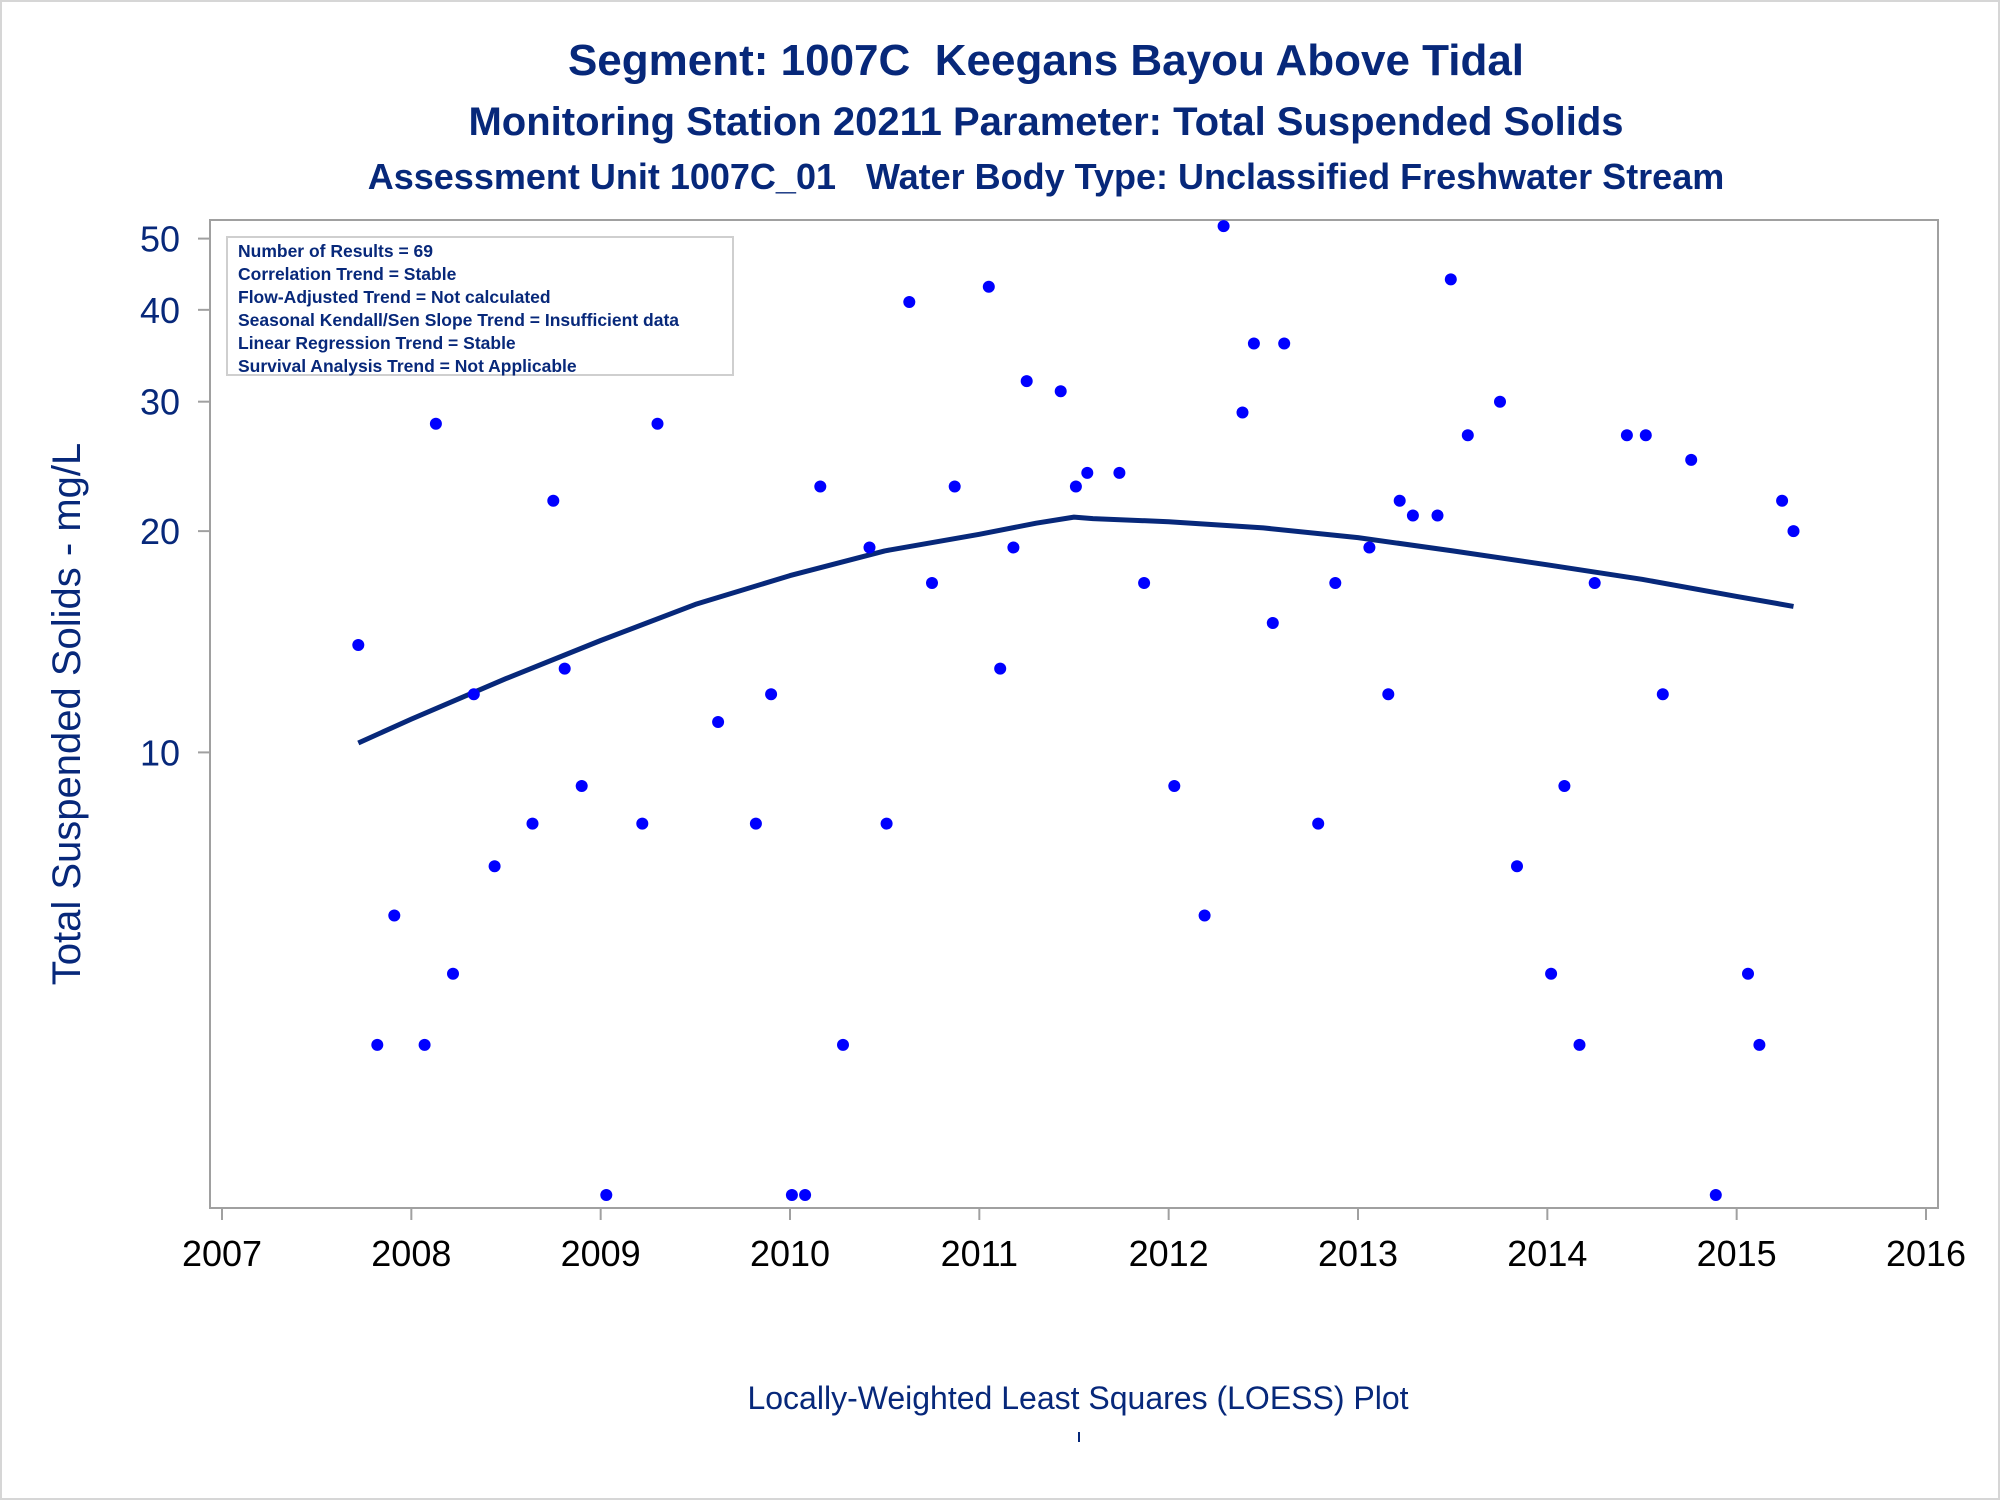 The width and height of the screenshot is (2000, 1500). I want to click on y-tick-label: 20, so click(160, 531).